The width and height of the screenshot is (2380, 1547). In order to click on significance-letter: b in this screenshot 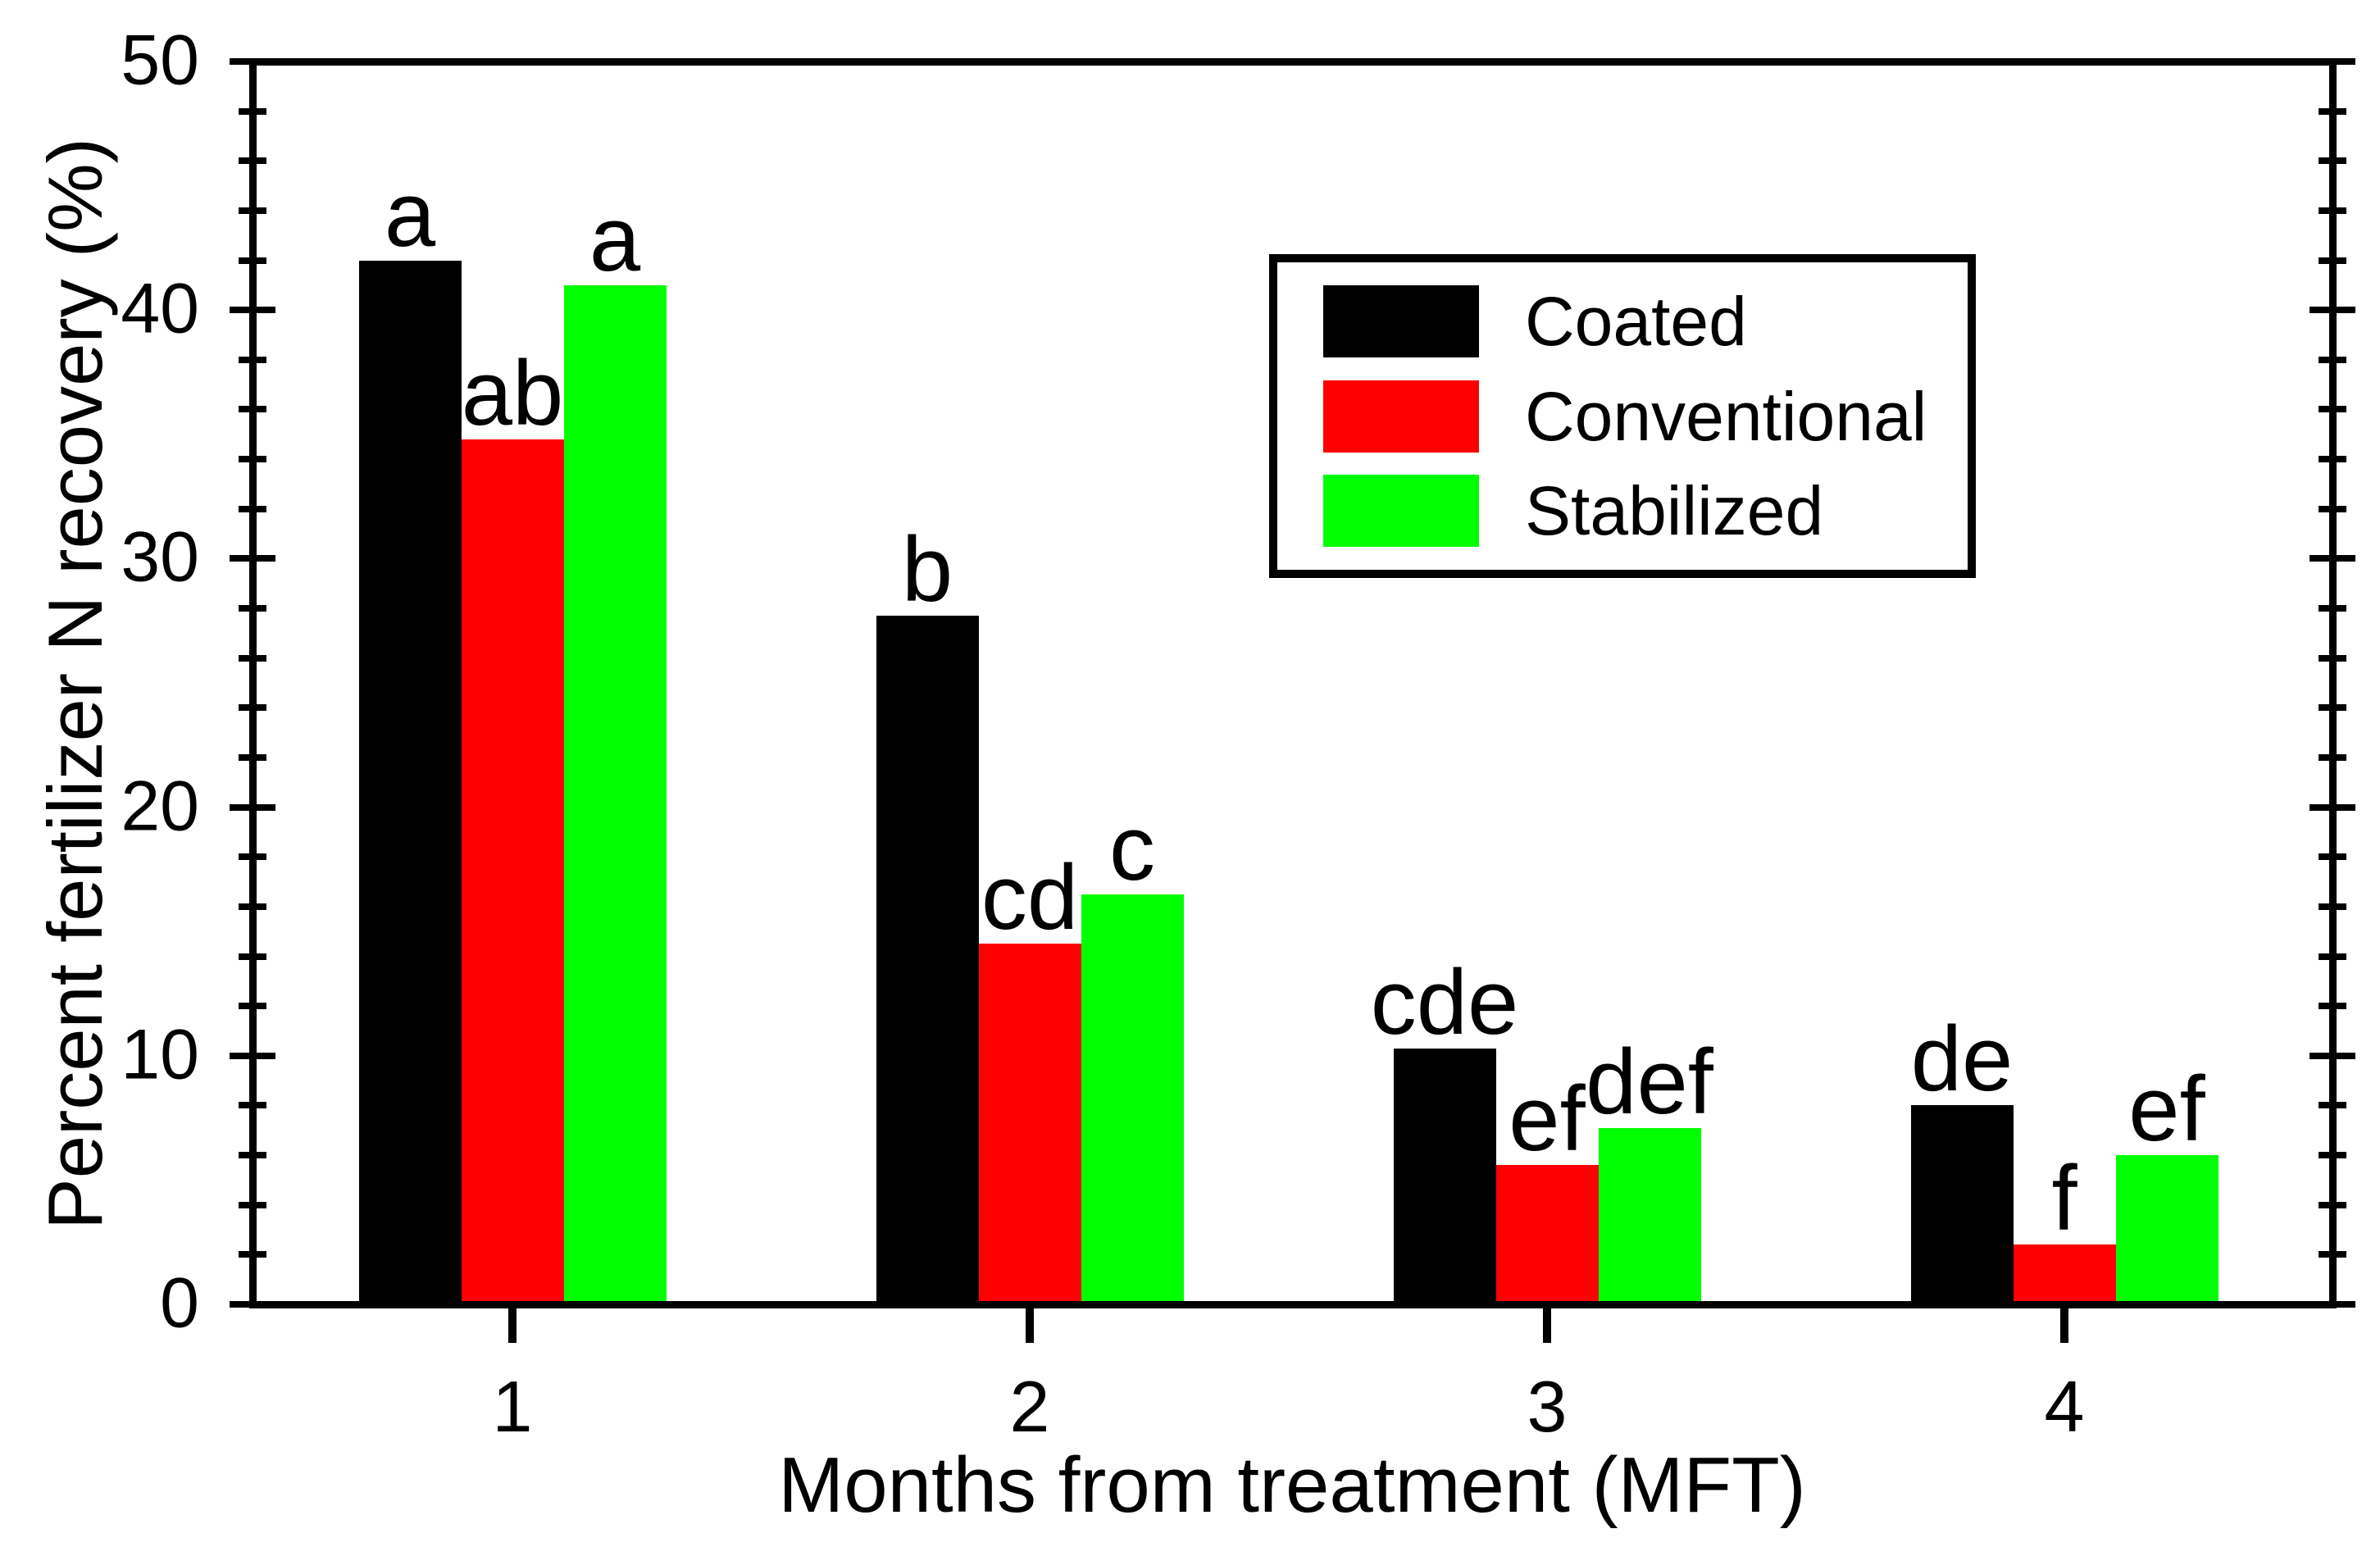, I will do `click(927, 569)`.